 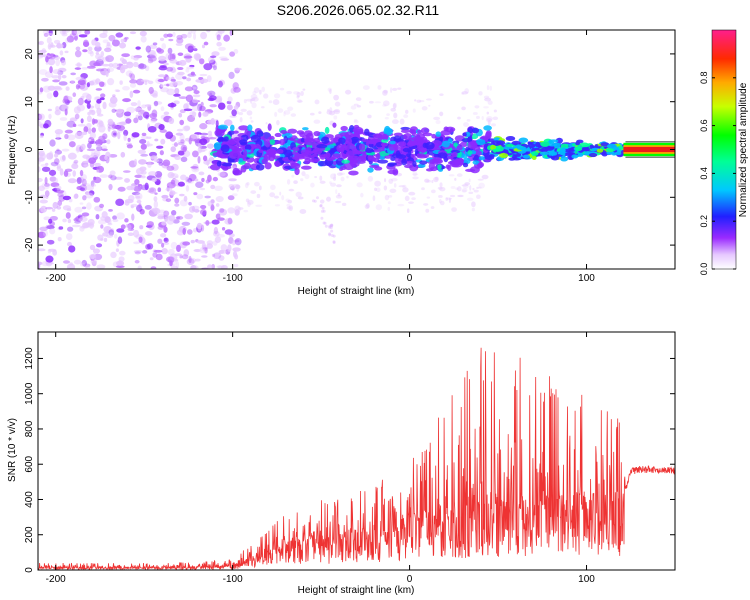 What do you see at coordinates (29, 393) in the screenshot?
I see `snr-ytick-label: 1000` at bounding box center [29, 393].